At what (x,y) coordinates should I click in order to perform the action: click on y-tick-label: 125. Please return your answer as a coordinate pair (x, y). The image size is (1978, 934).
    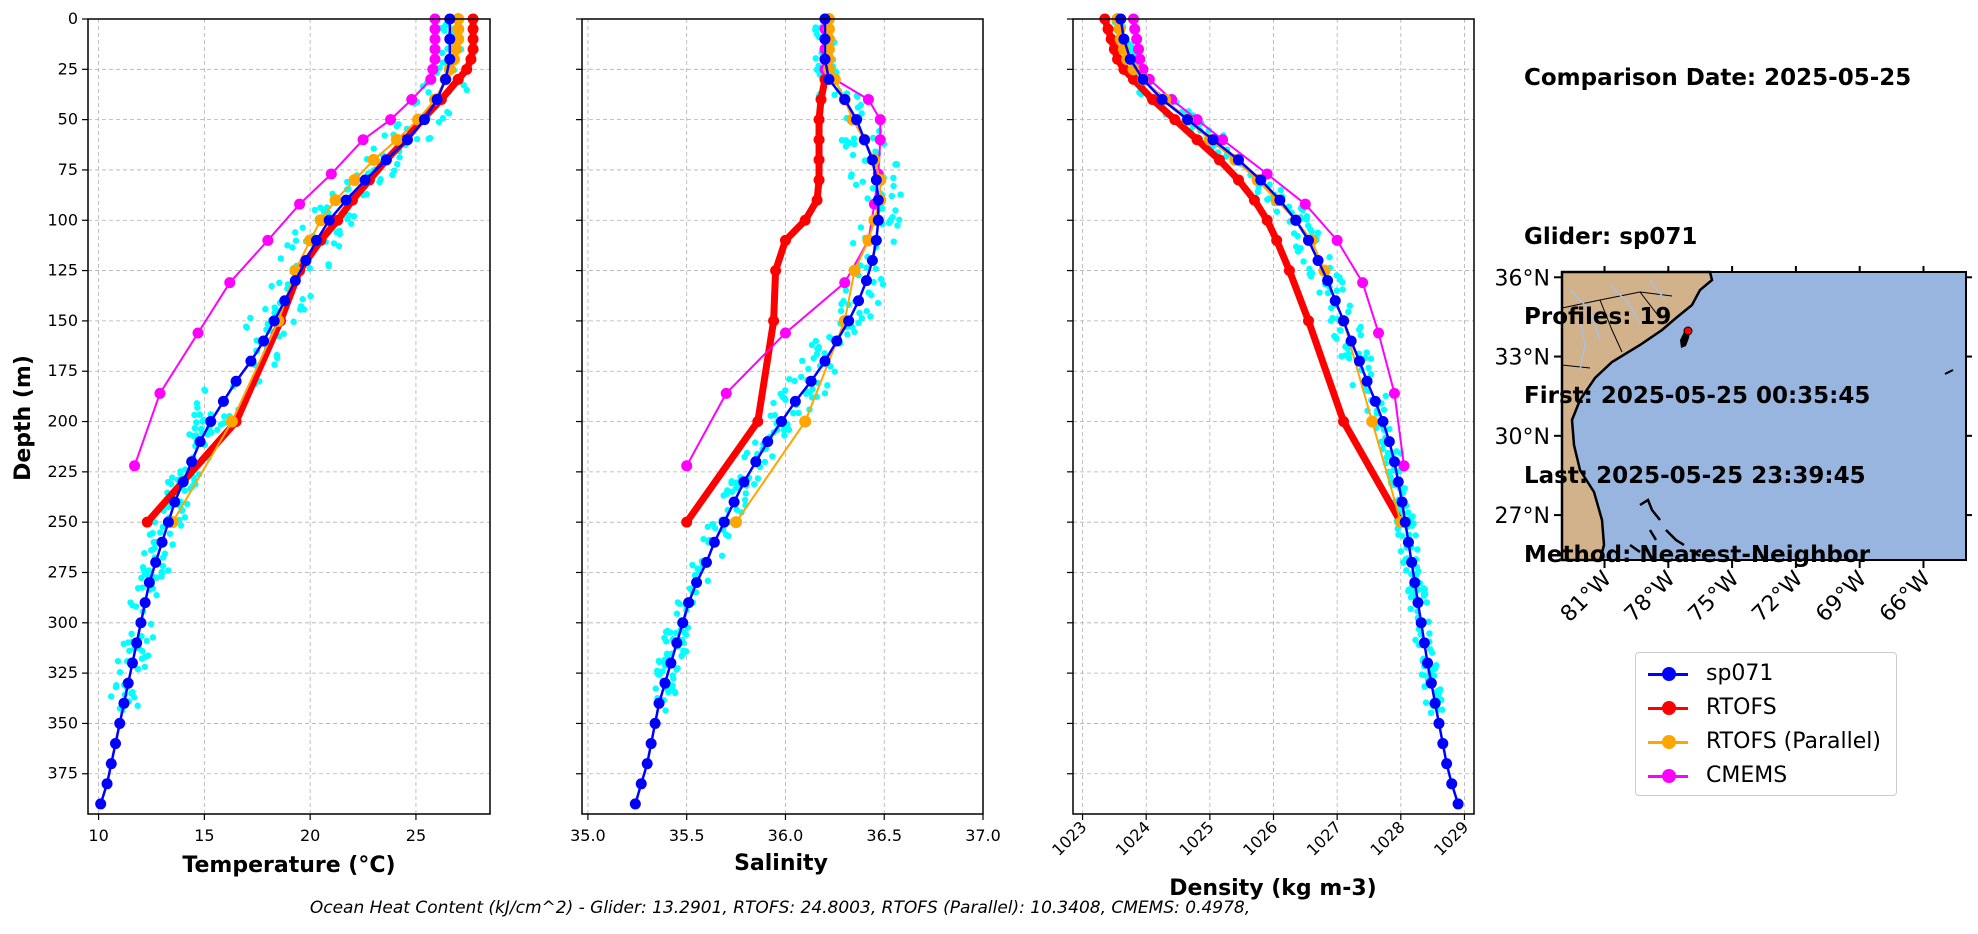
    Looking at the image, I should click on (62, 270).